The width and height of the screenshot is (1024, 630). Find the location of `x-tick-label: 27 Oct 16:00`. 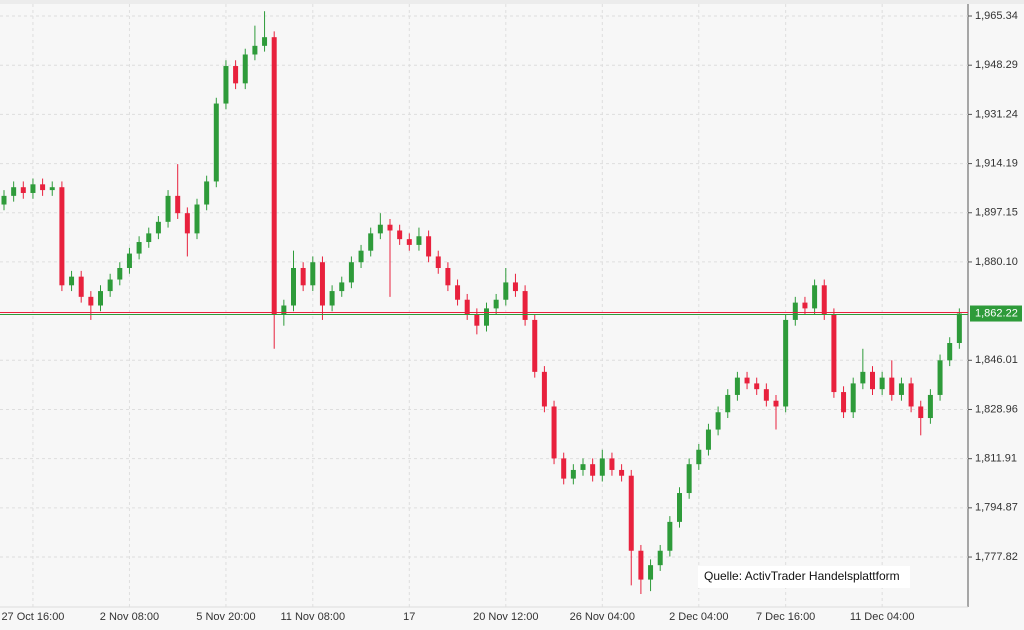

x-tick-label: 27 Oct 16:00 is located at coordinates (32, 617).